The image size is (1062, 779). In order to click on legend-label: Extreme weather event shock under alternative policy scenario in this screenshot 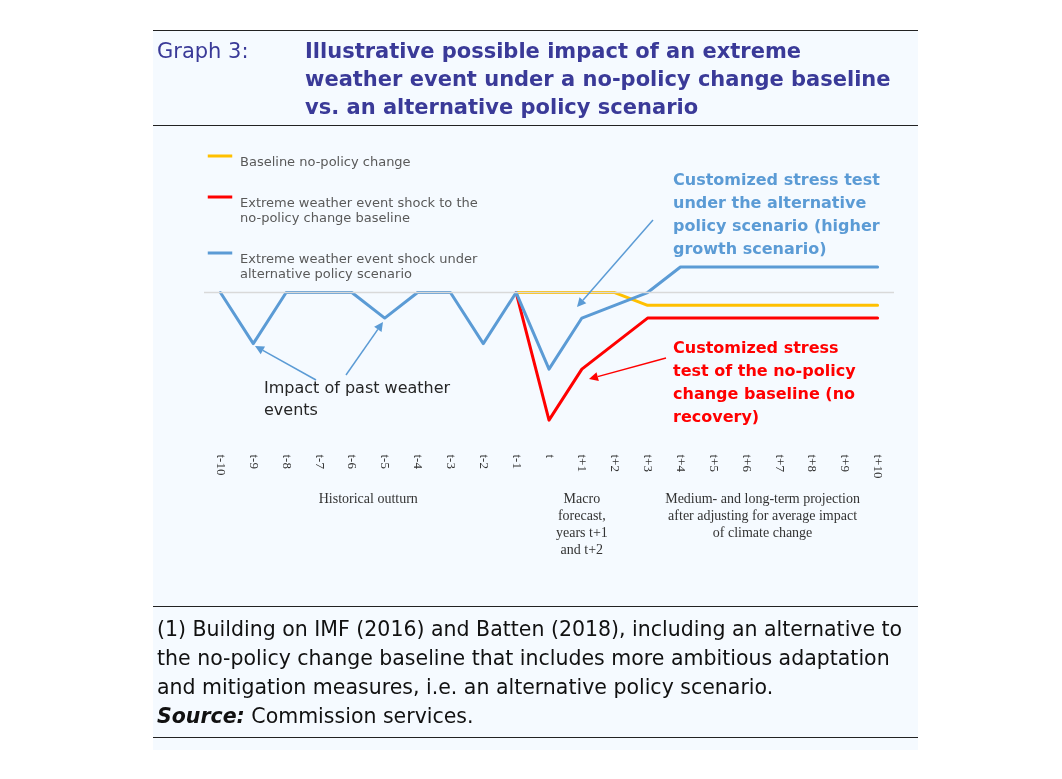, I will do `click(359, 266)`.